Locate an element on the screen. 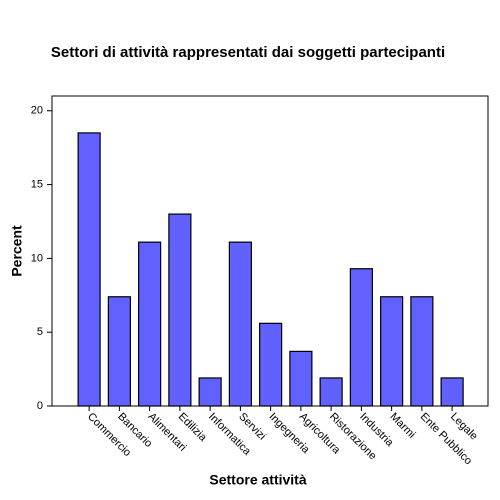 The image size is (500, 500). x-axis-title: Settore attività is located at coordinates (257, 480).